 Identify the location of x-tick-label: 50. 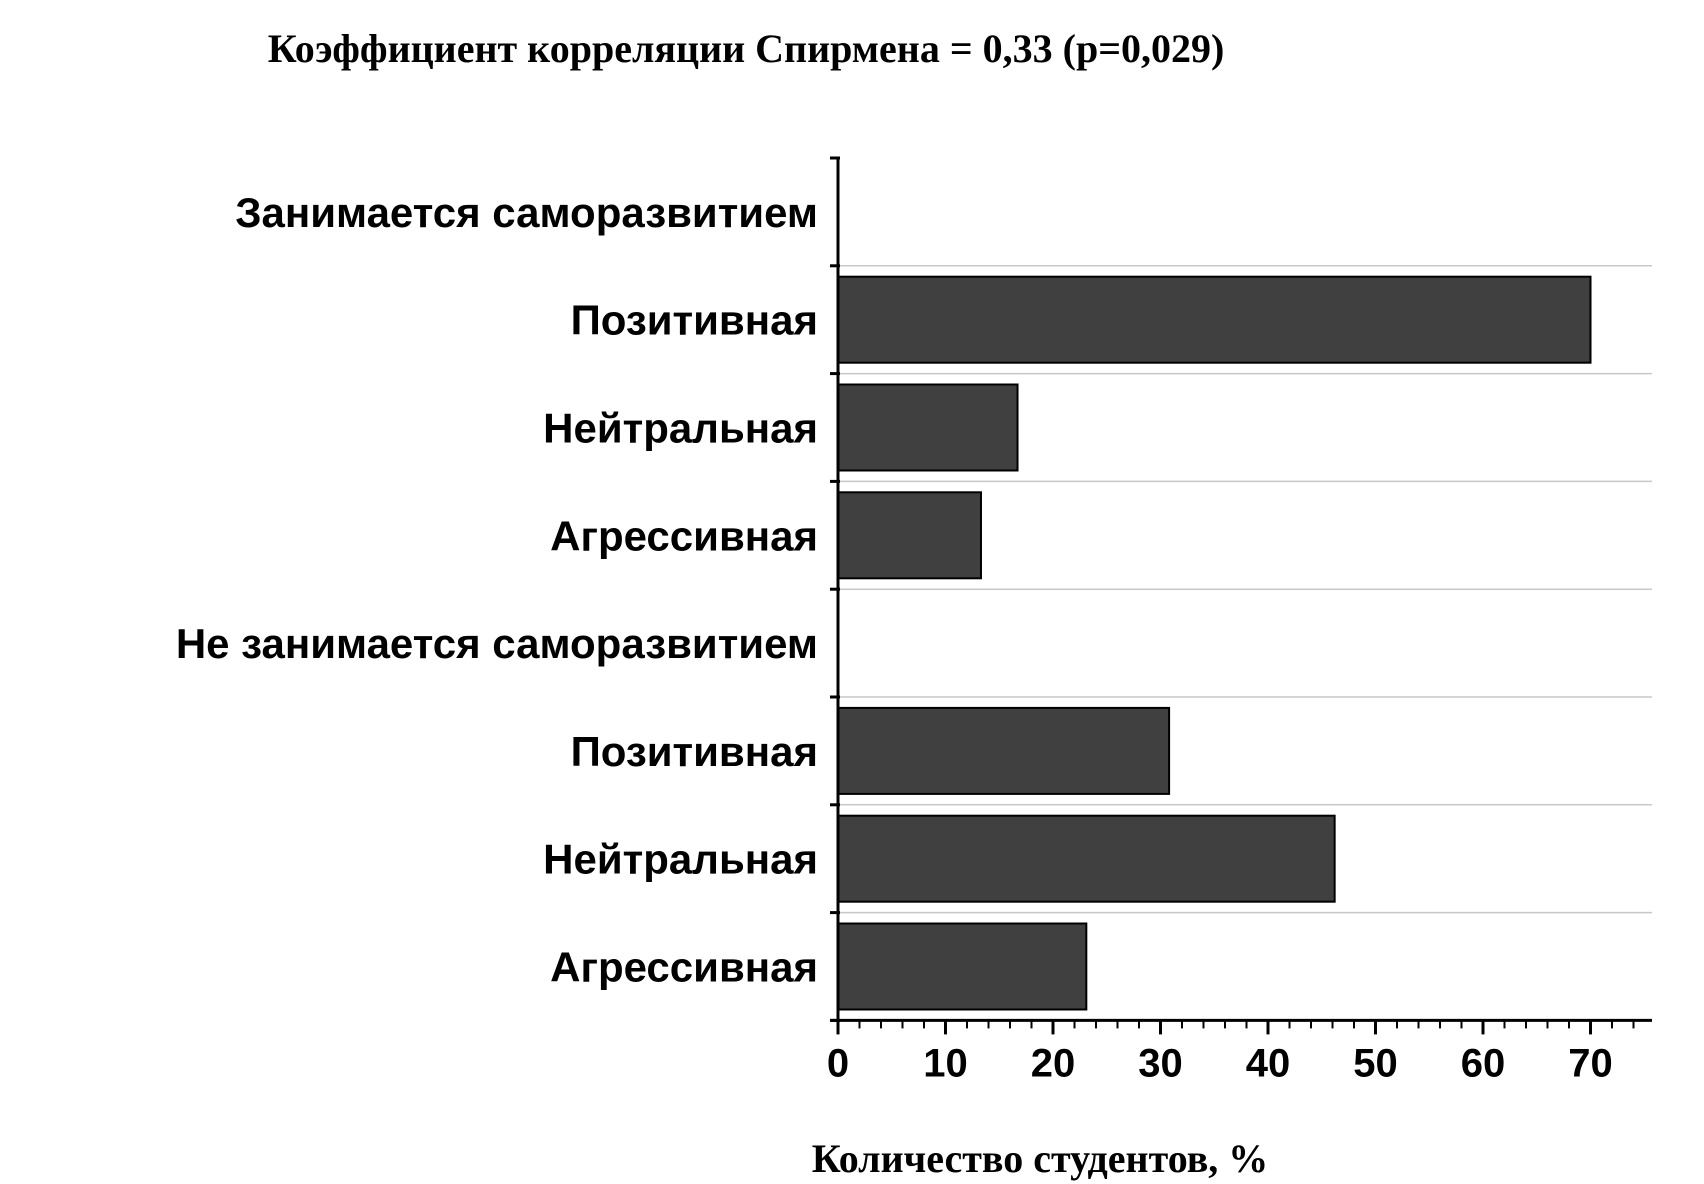
(1375, 1063).